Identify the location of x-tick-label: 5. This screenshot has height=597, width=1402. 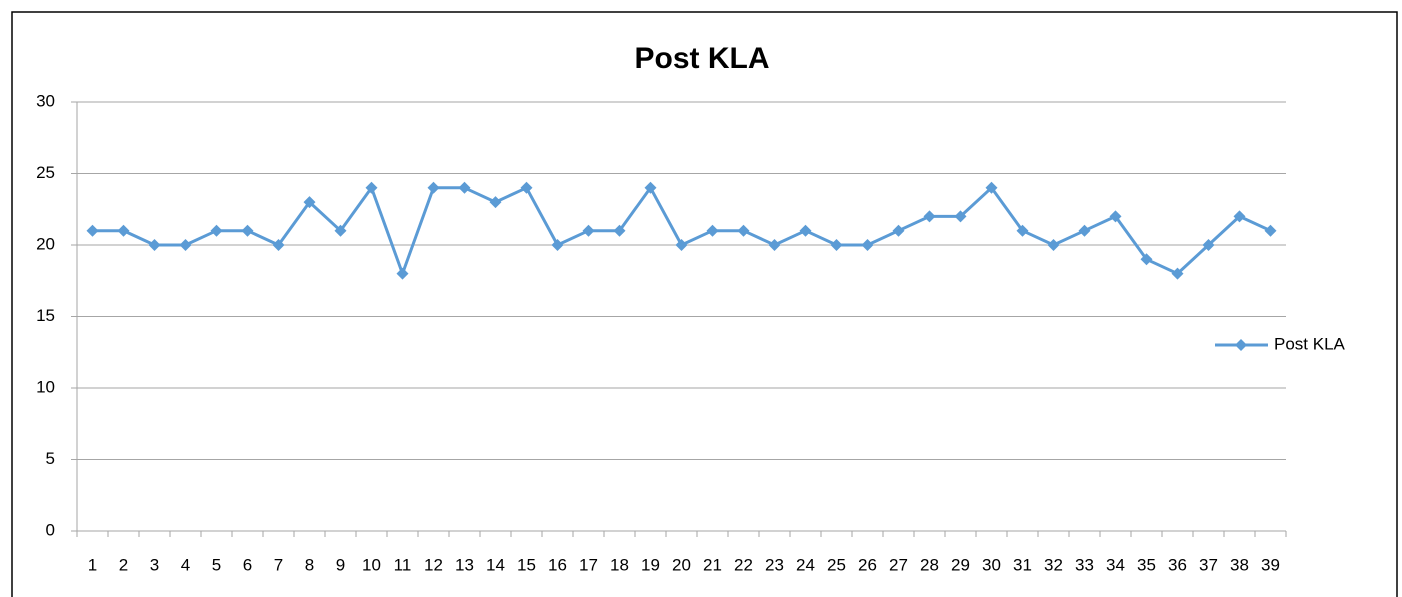
(216, 564).